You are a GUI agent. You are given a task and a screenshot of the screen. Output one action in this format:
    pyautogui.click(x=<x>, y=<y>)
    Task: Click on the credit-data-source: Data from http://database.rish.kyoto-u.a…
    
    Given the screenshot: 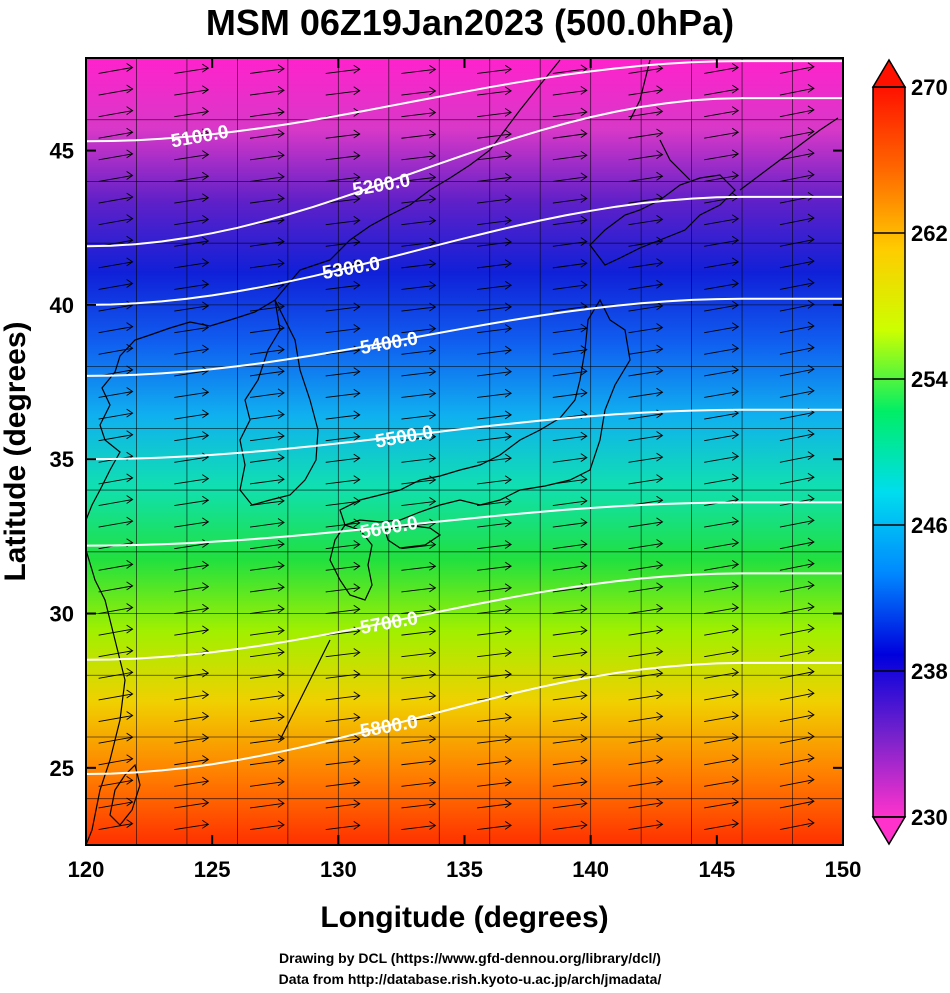 What is the action you would take?
    pyautogui.click(x=470, y=979)
    